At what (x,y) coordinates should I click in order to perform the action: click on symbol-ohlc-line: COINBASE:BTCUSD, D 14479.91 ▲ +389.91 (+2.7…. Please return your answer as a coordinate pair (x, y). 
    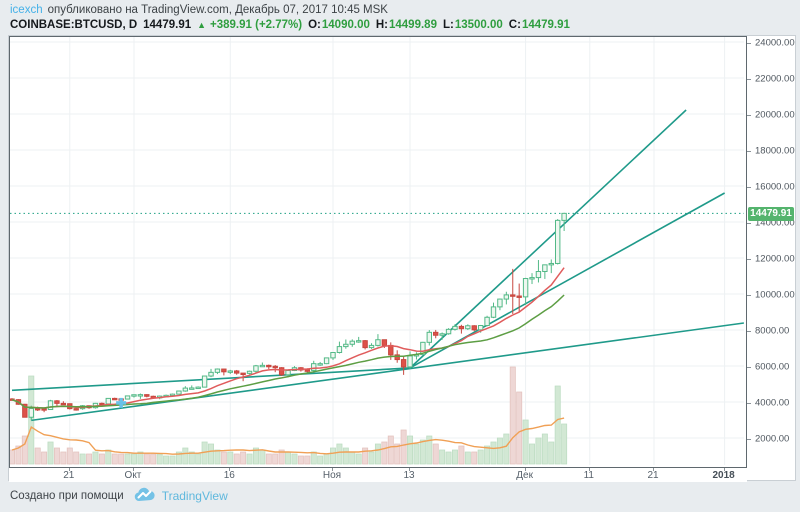
    Looking at the image, I should click on (293, 25).